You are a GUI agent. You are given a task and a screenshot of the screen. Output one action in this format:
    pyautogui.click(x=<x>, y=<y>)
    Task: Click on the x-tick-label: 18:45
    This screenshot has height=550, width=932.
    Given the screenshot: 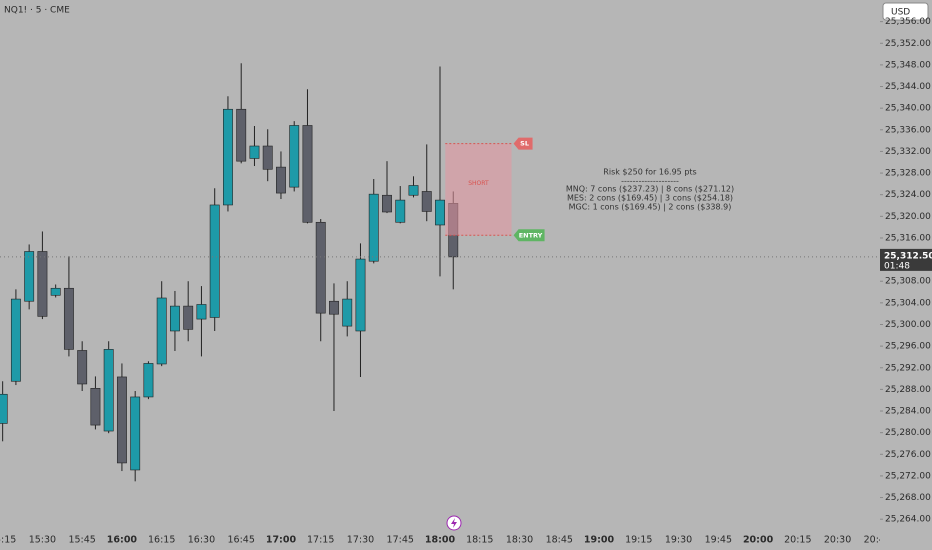 What is the action you would take?
    pyautogui.click(x=559, y=540)
    